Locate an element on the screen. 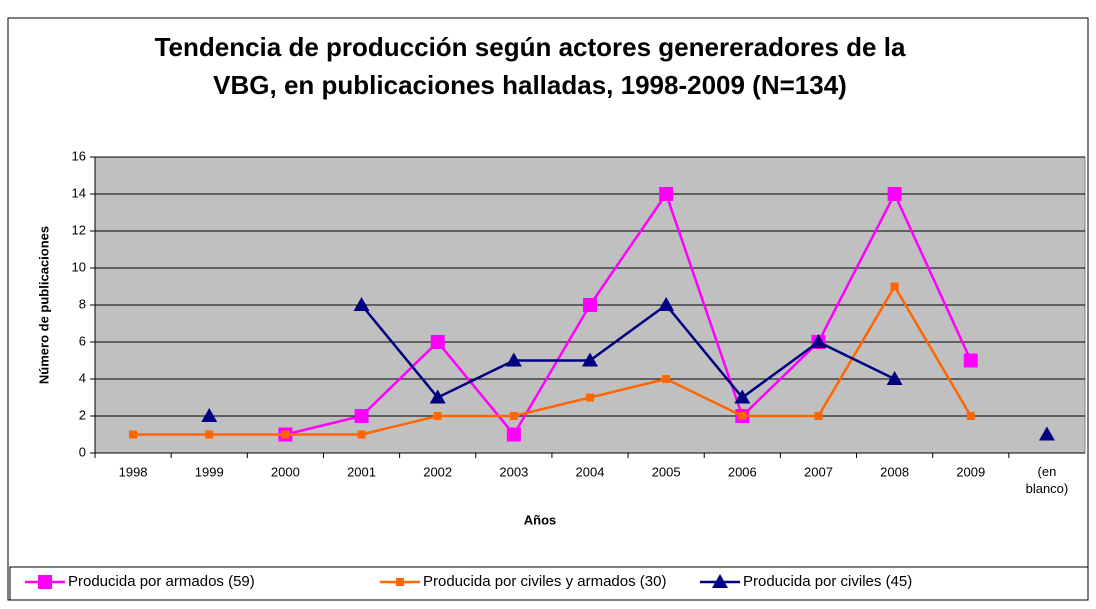  x-tick-label: 2003 is located at coordinates (513, 471).